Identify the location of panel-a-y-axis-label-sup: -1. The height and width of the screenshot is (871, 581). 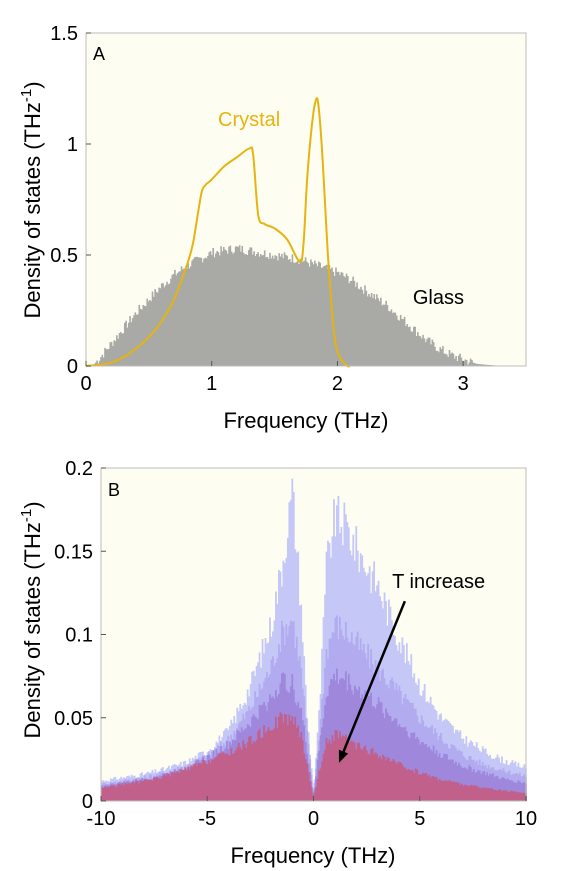
(26, 95).